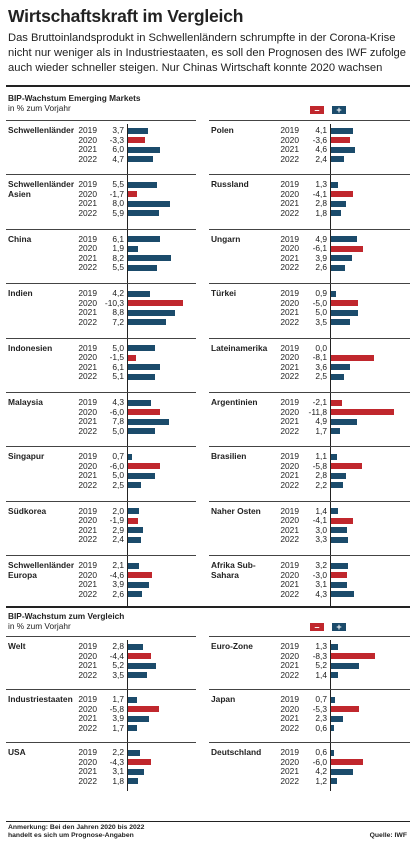 The width and height of the screenshot is (417, 855). I want to click on legend-positive: +, so click(339, 110).